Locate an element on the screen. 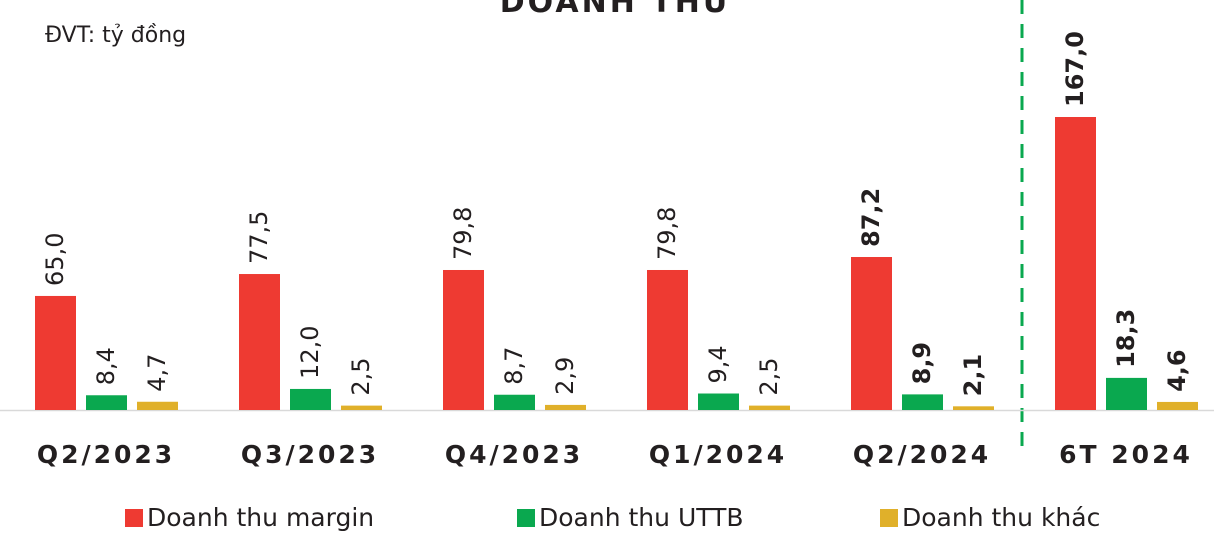 Image resolution: width=1214 pixels, height=537 pixels. value-label: 2,9 is located at coordinates (565, 376).